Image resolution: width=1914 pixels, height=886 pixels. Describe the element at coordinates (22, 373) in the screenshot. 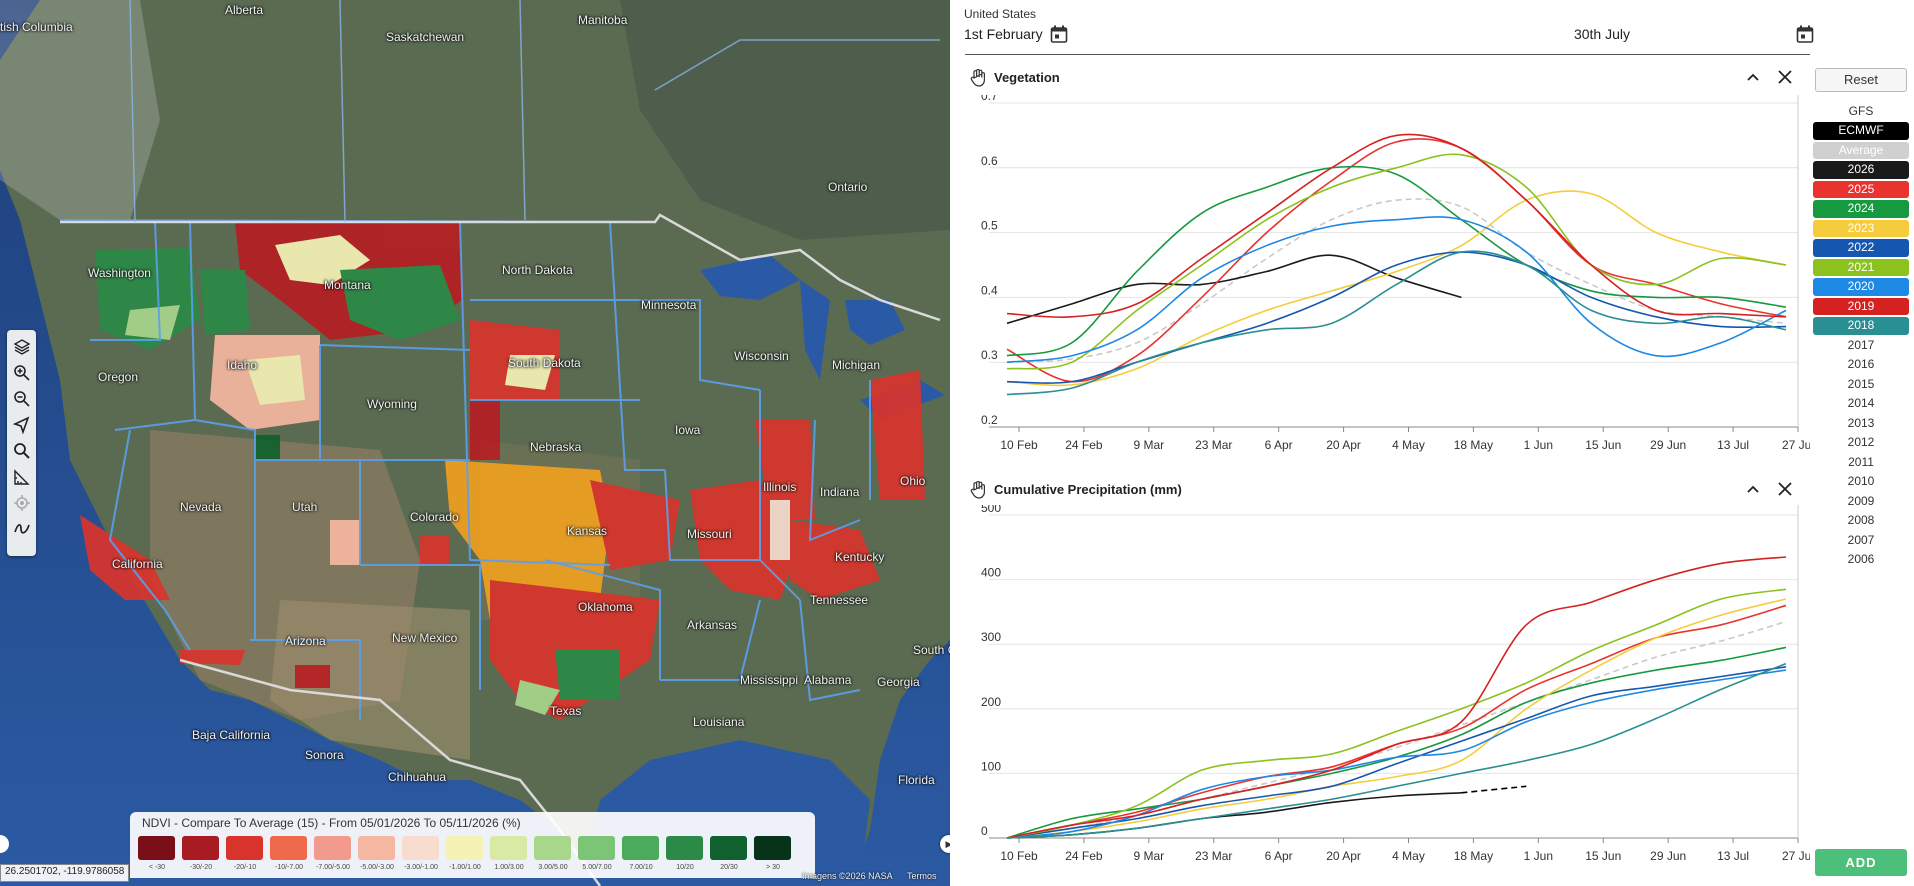

I see `zoom-in-icon` at that location.